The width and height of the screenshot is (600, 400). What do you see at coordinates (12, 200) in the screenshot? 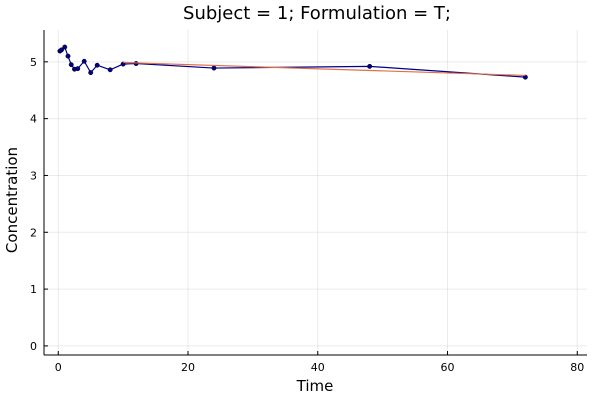
I see `y-axis-label: Concentration` at bounding box center [12, 200].